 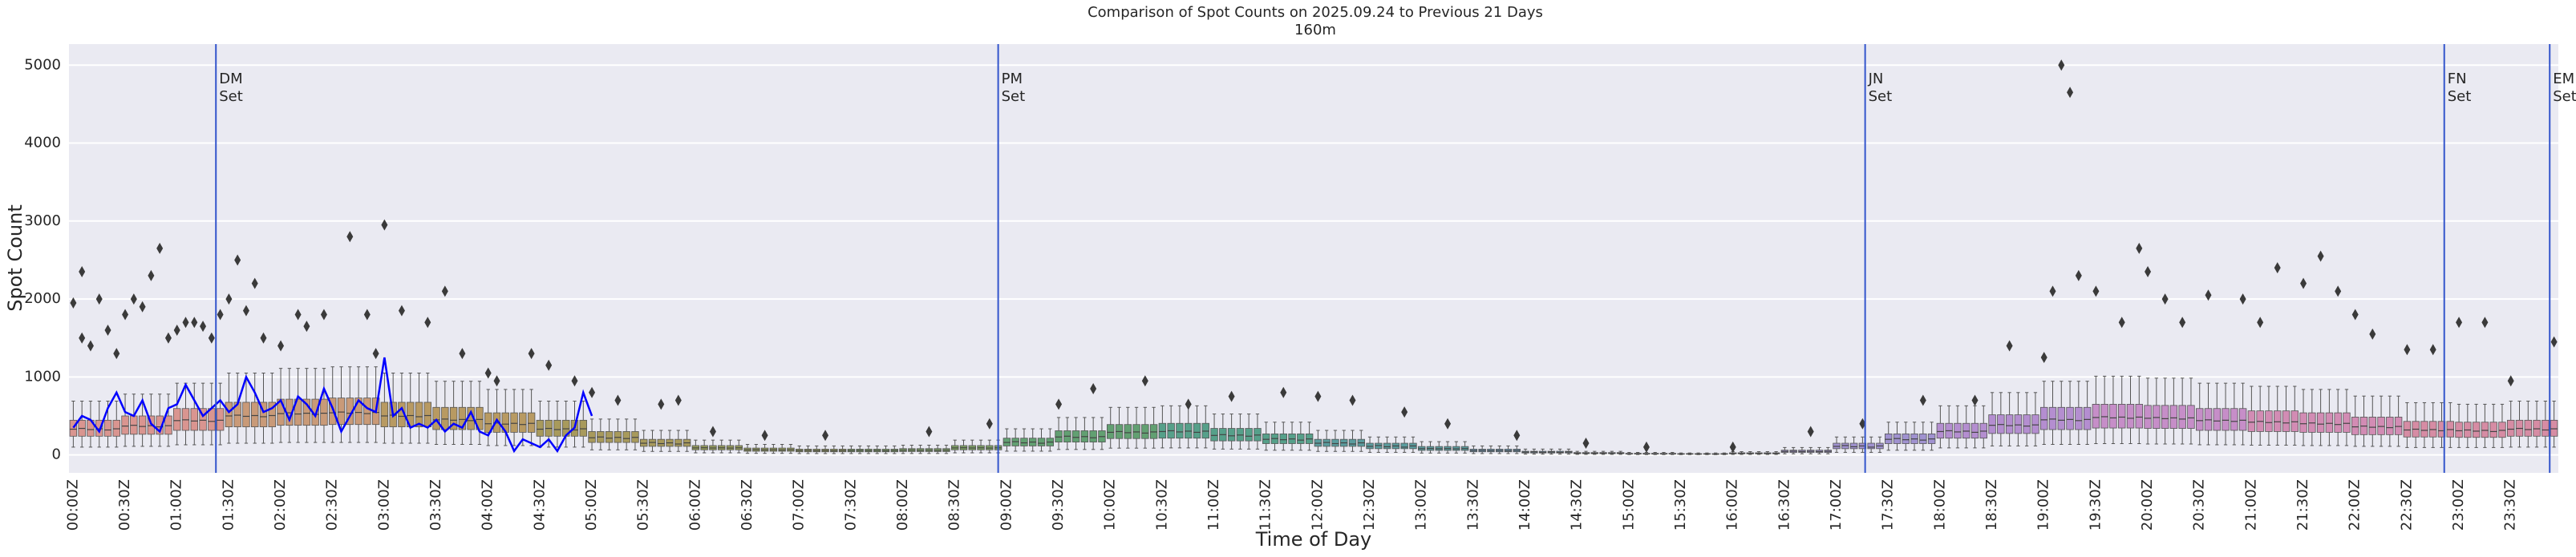 I want to click on x-tick-label: 14:00Z, so click(x=1525, y=505).